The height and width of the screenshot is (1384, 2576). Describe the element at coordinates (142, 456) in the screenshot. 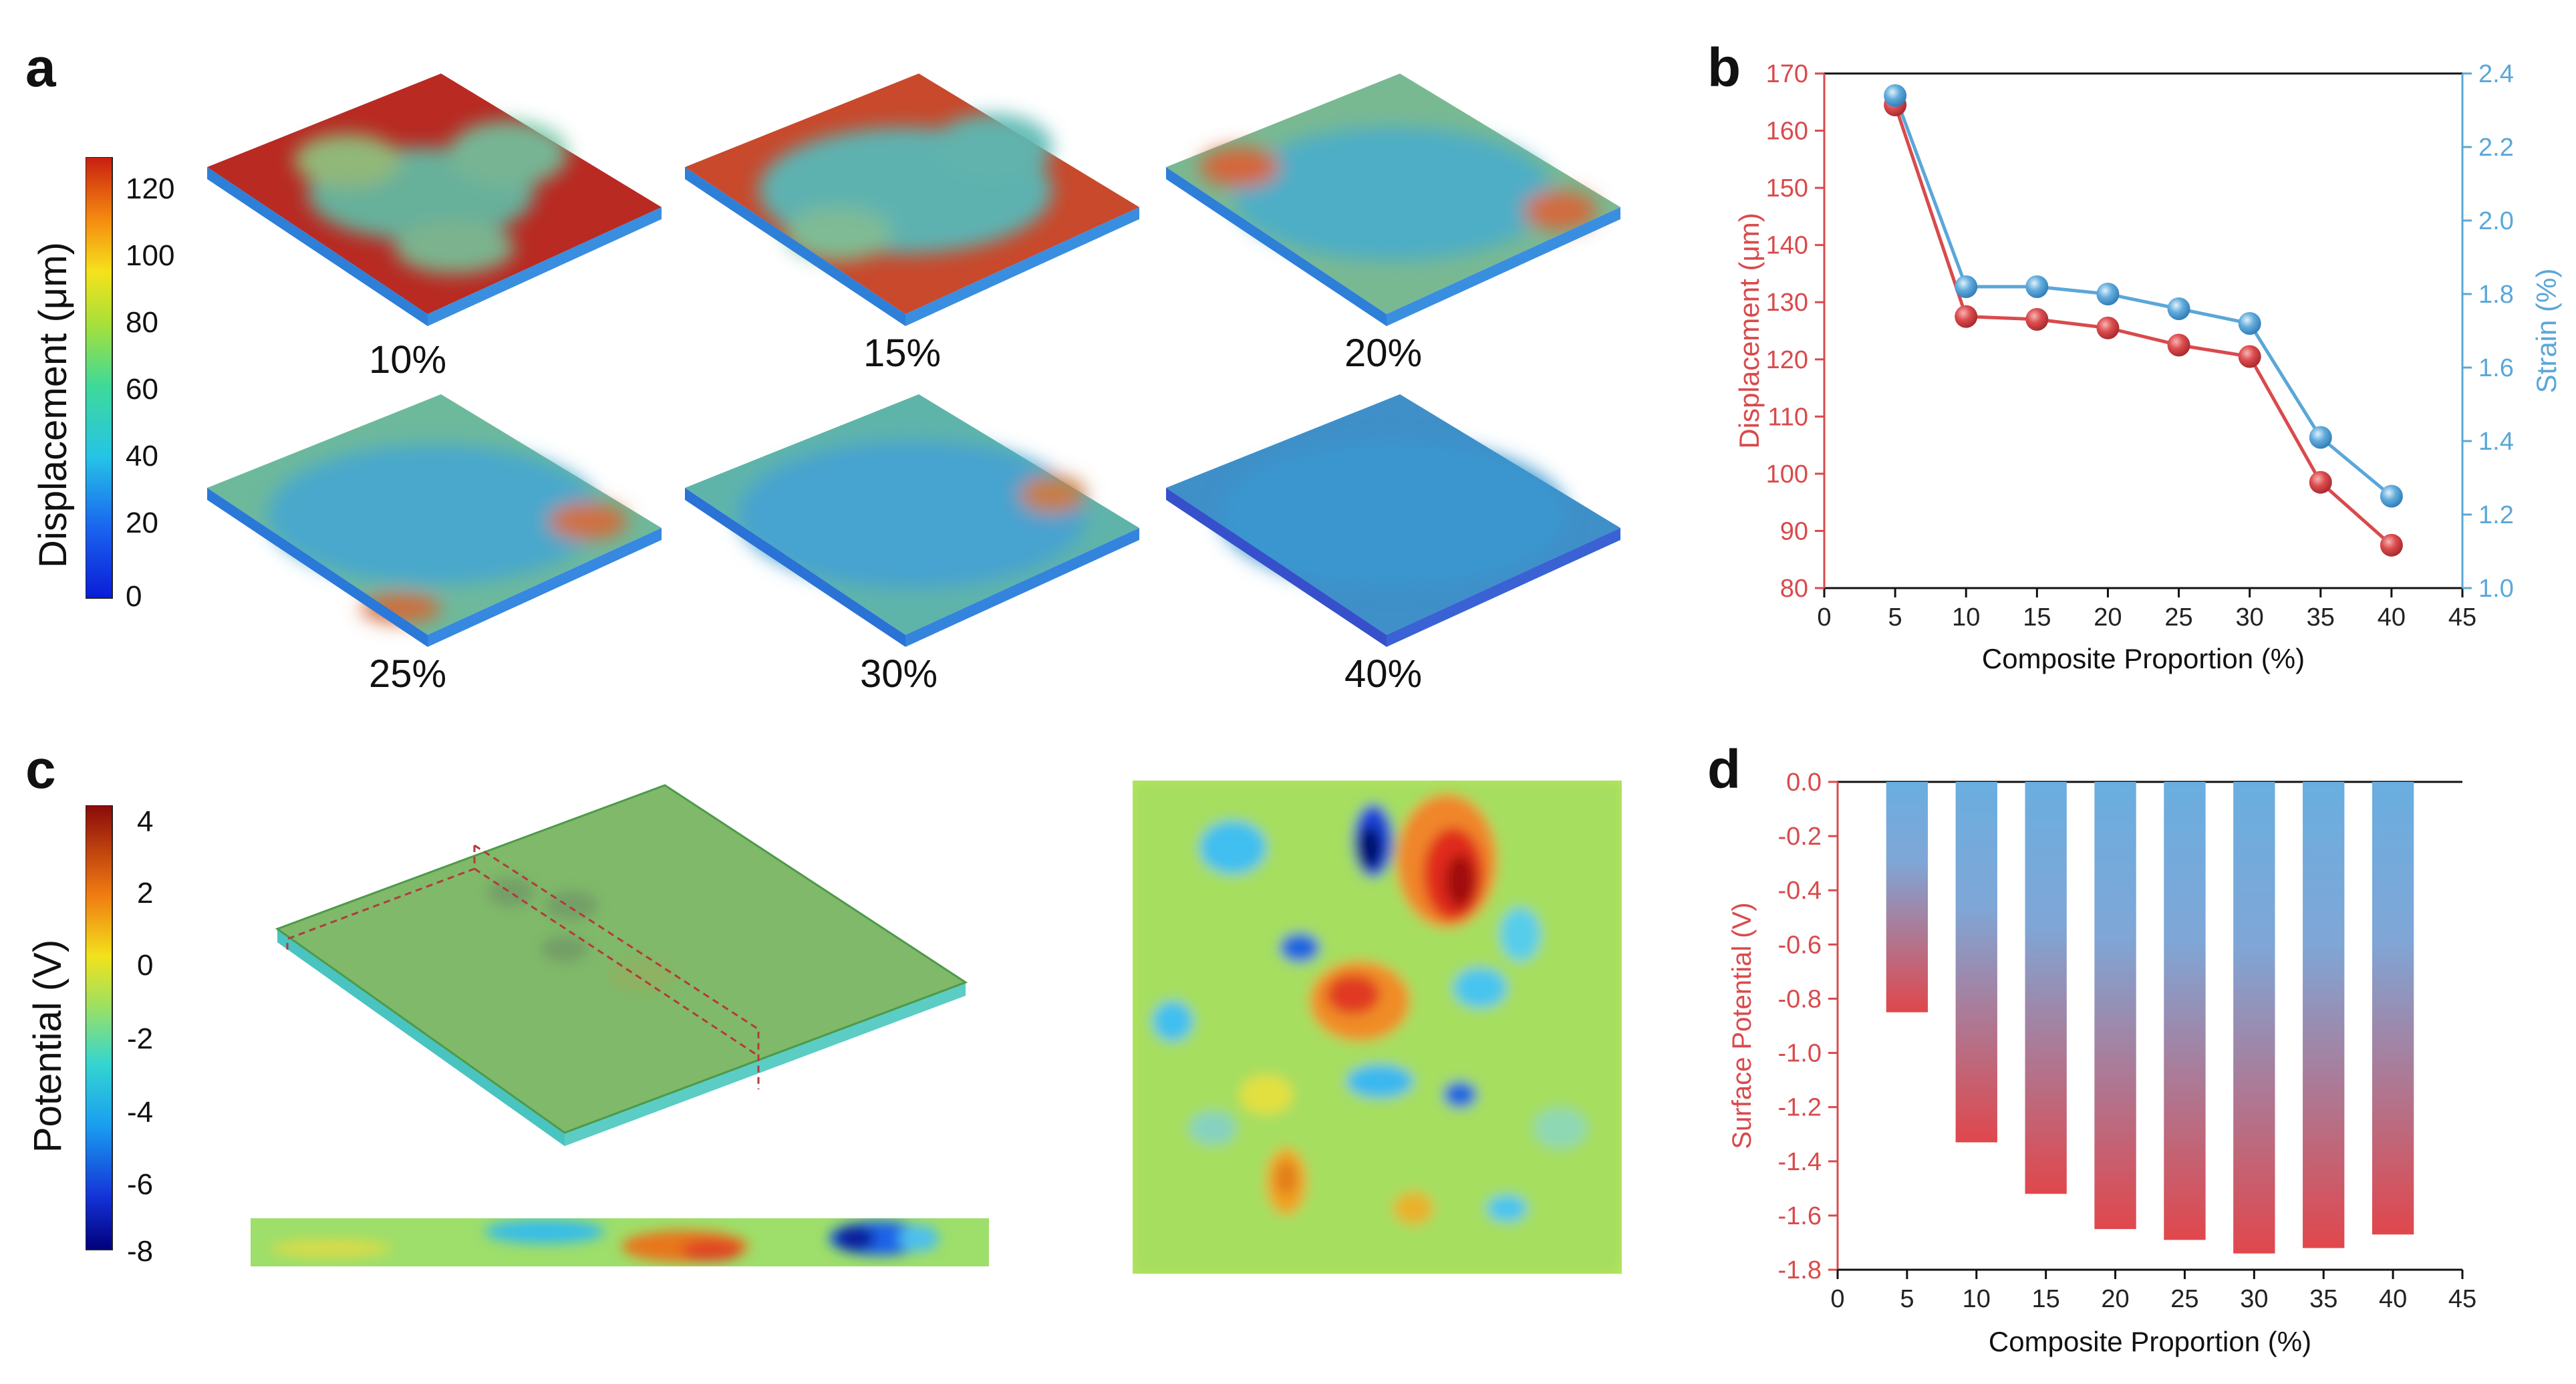

I see `colorbar-tick: 40` at that location.